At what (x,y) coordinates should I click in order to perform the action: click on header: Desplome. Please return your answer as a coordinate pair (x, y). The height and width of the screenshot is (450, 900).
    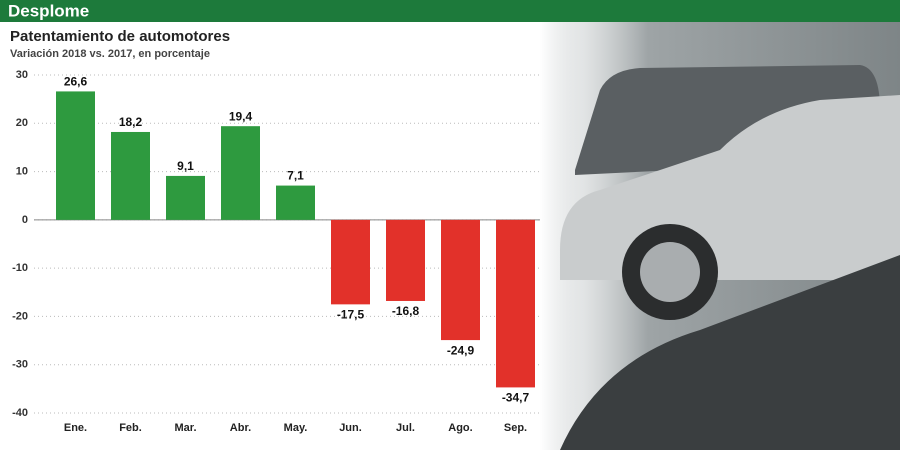
    Looking at the image, I should click on (48, 10).